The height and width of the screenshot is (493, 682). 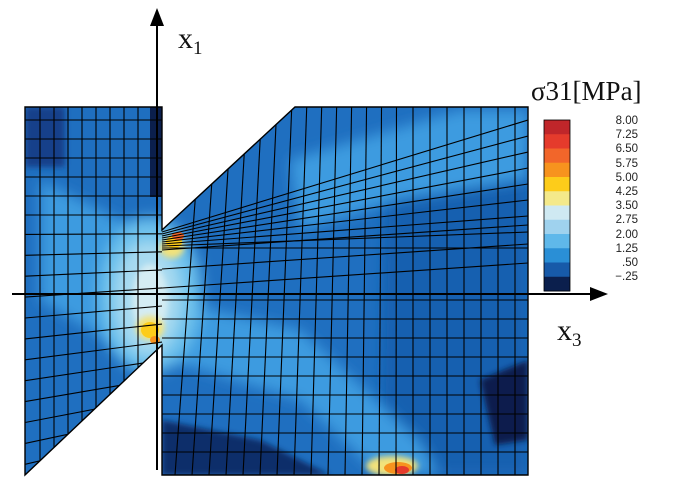 I want to click on color-bar, so click(x=557, y=206).